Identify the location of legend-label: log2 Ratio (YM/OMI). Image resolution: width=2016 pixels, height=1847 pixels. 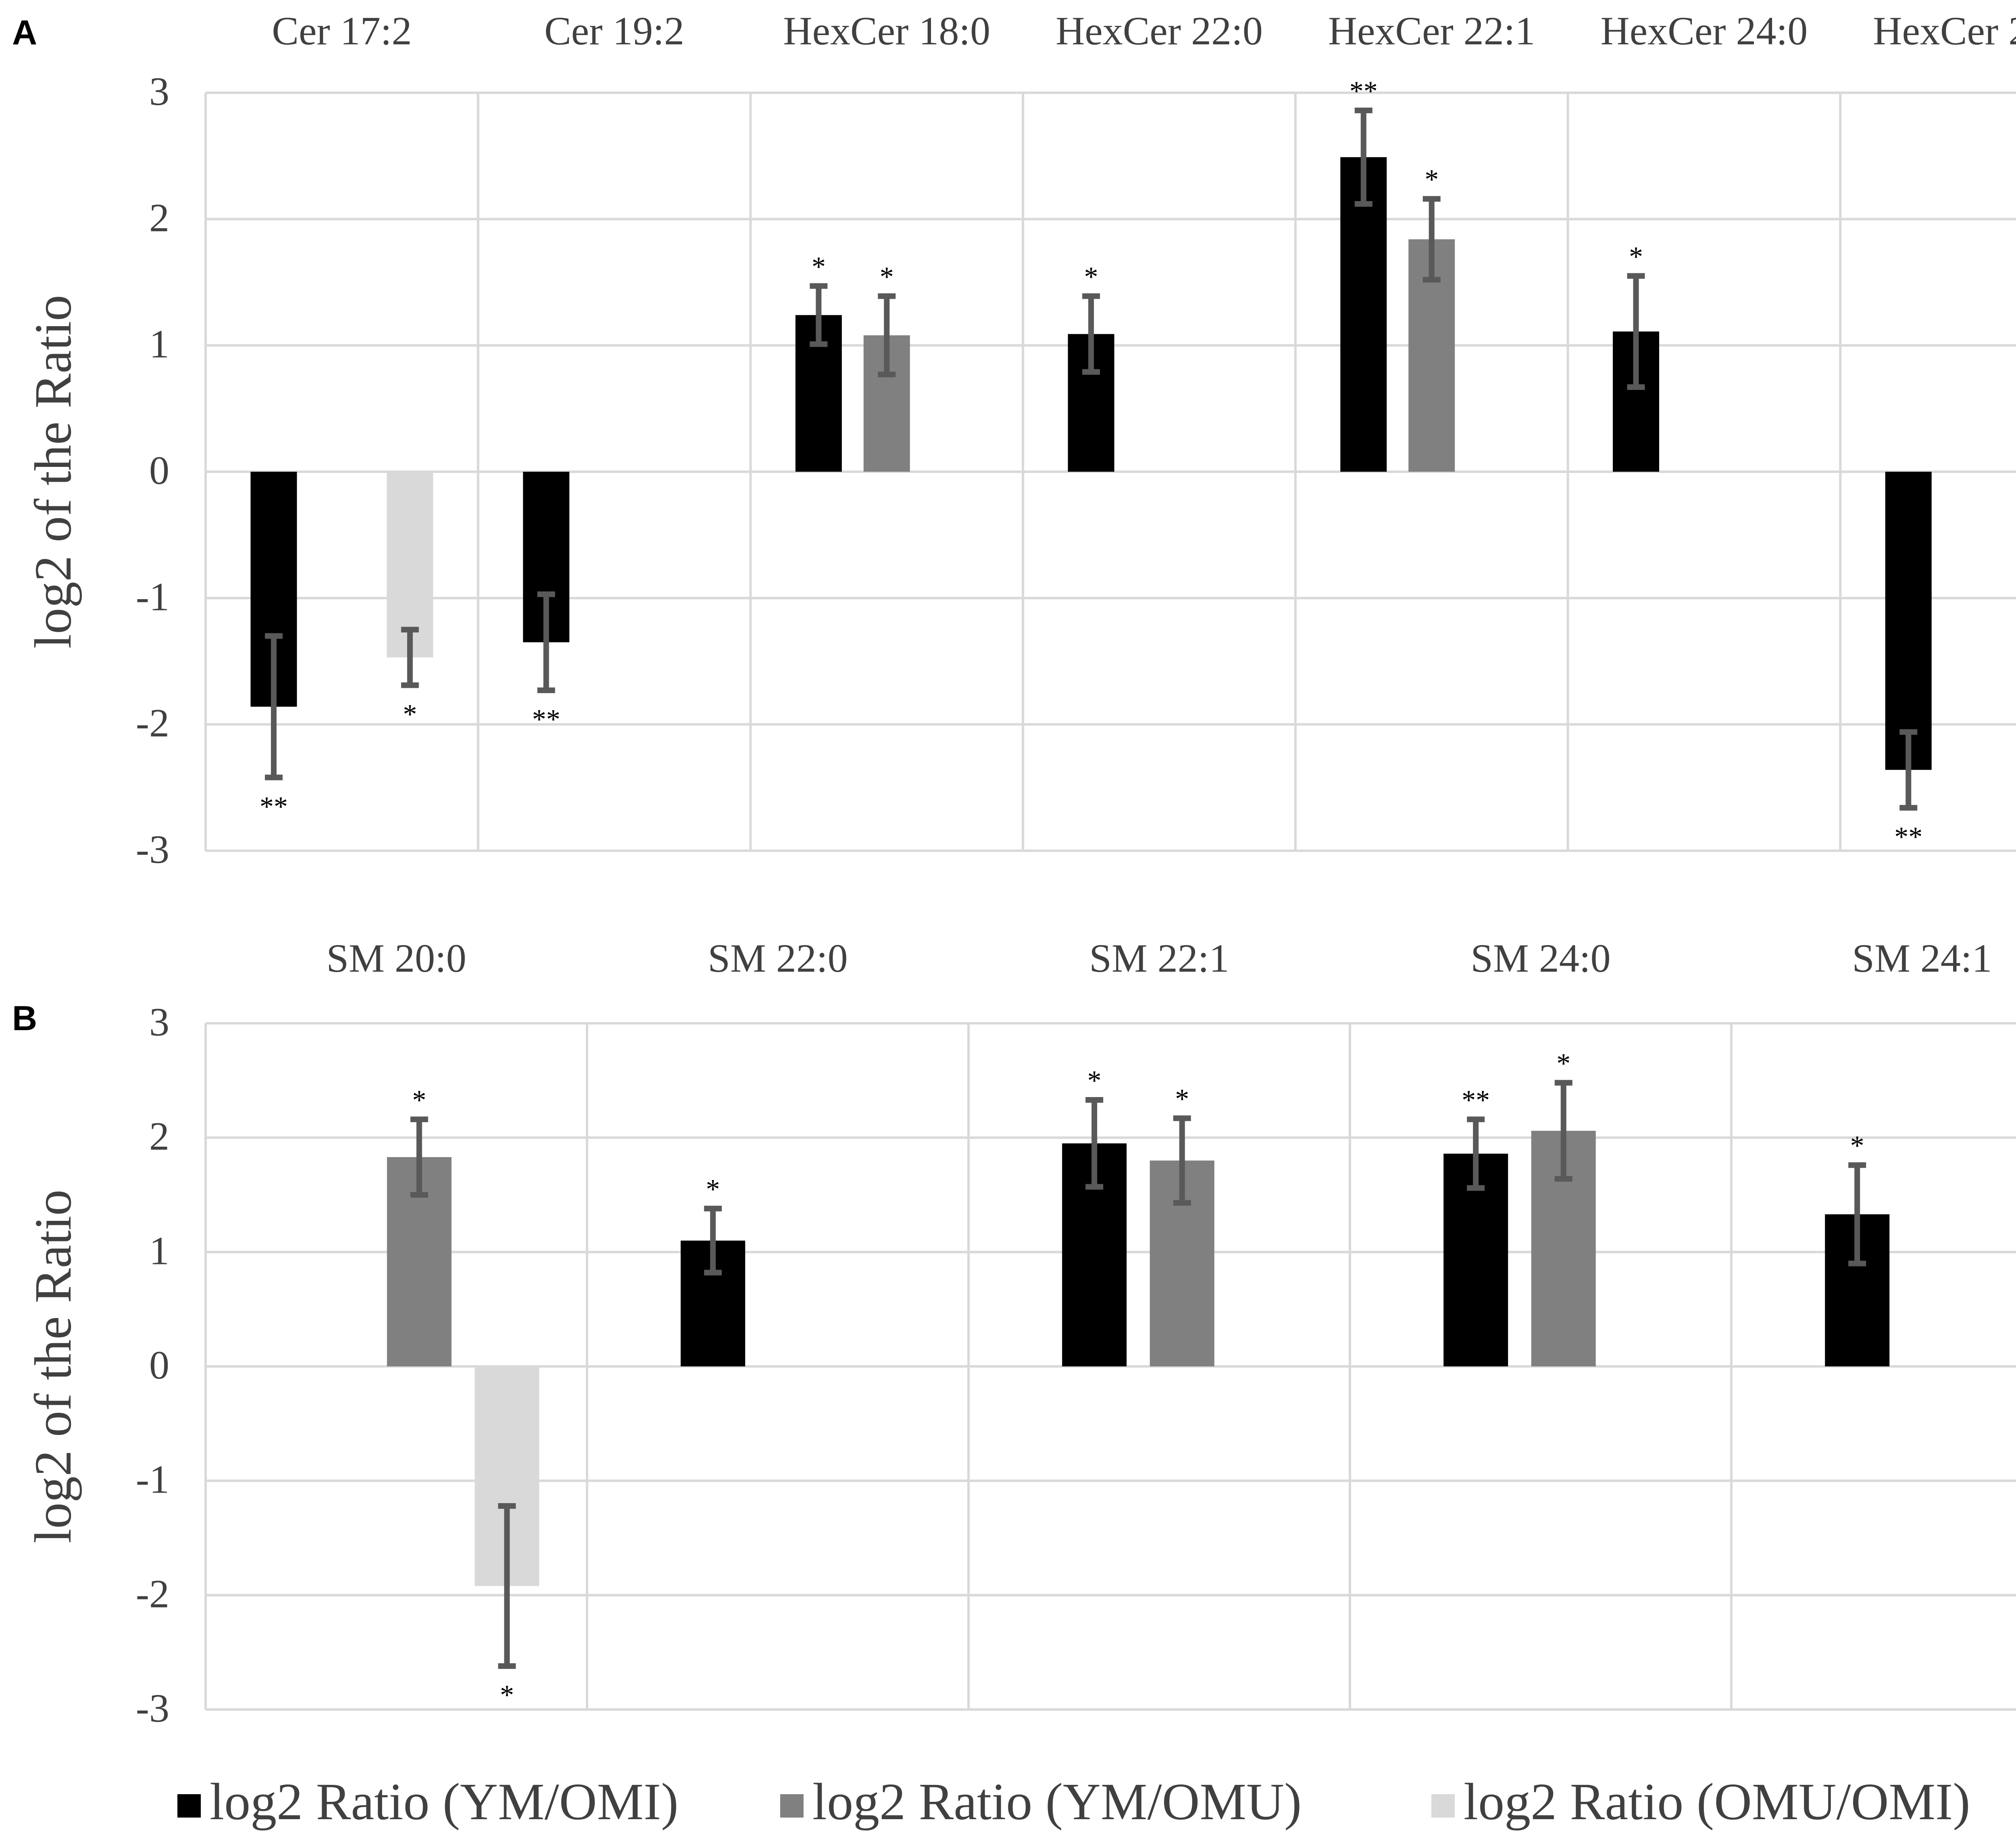
(445, 1802).